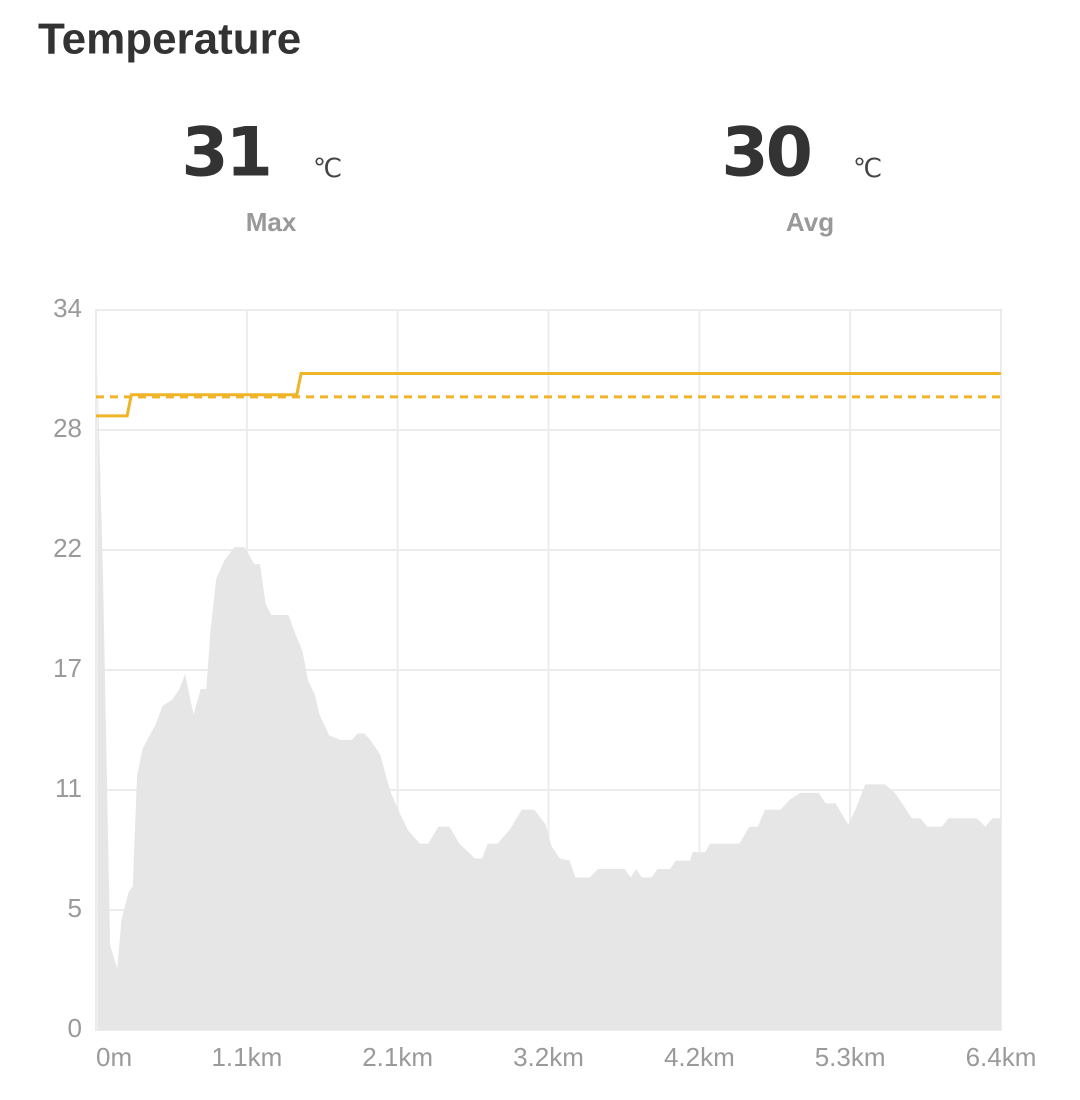 This screenshot has width=1080, height=1100. What do you see at coordinates (68, 788) in the screenshot?
I see `y-tick-label: 11` at bounding box center [68, 788].